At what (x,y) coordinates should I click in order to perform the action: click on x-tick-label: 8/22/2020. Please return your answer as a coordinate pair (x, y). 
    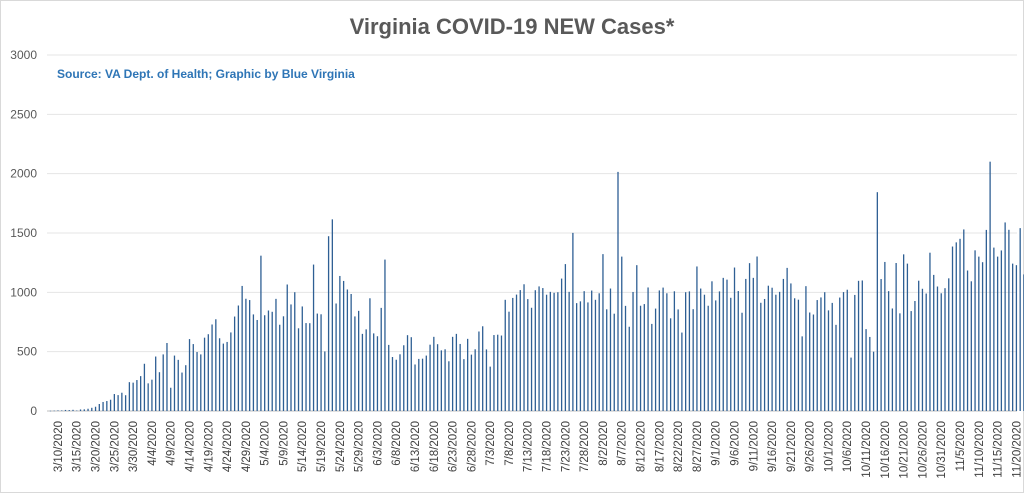
    Looking at the image, I should click on (679, 446).